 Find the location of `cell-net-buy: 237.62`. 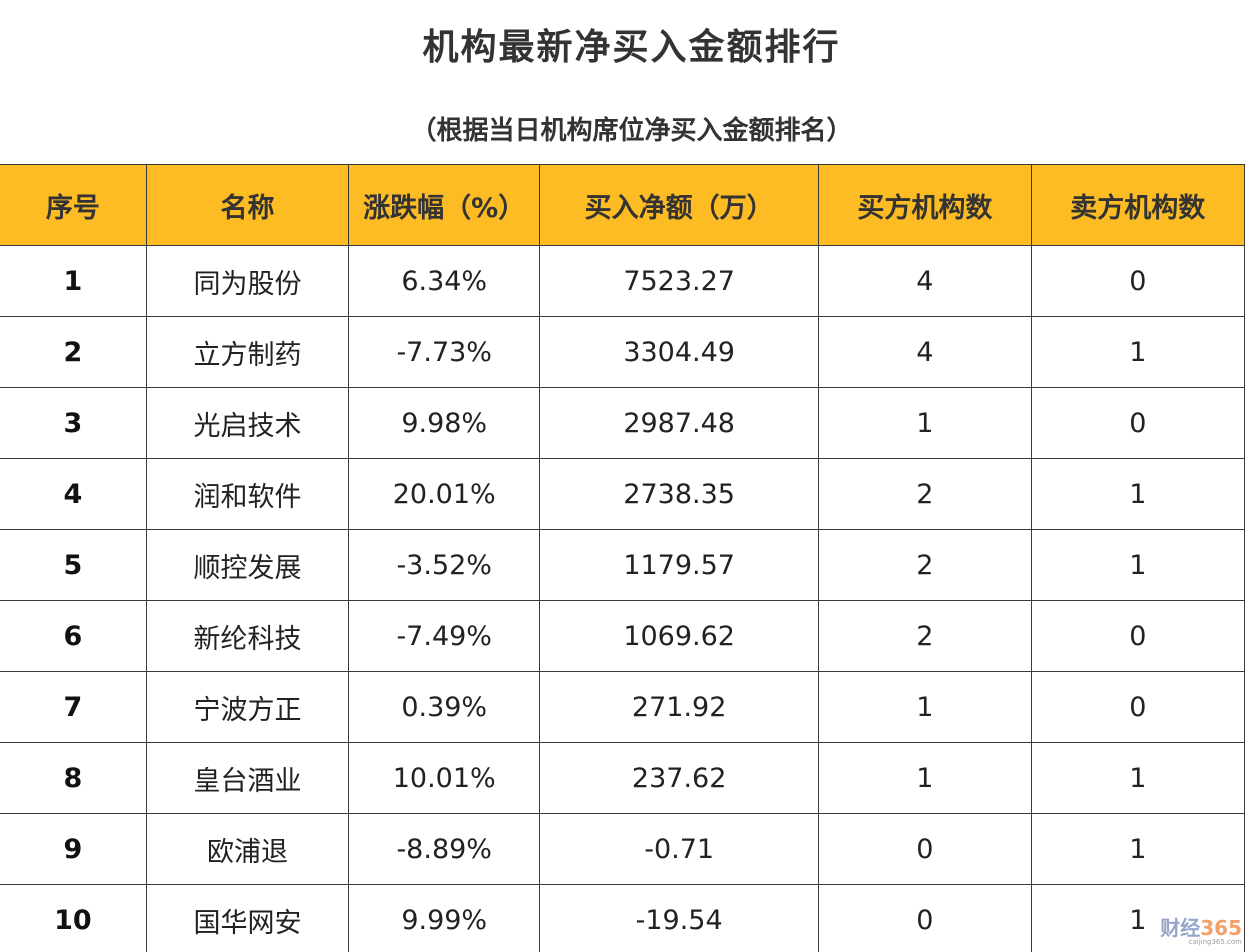

cell-net-buy: 237.62 is located at coordinates (679, 778).